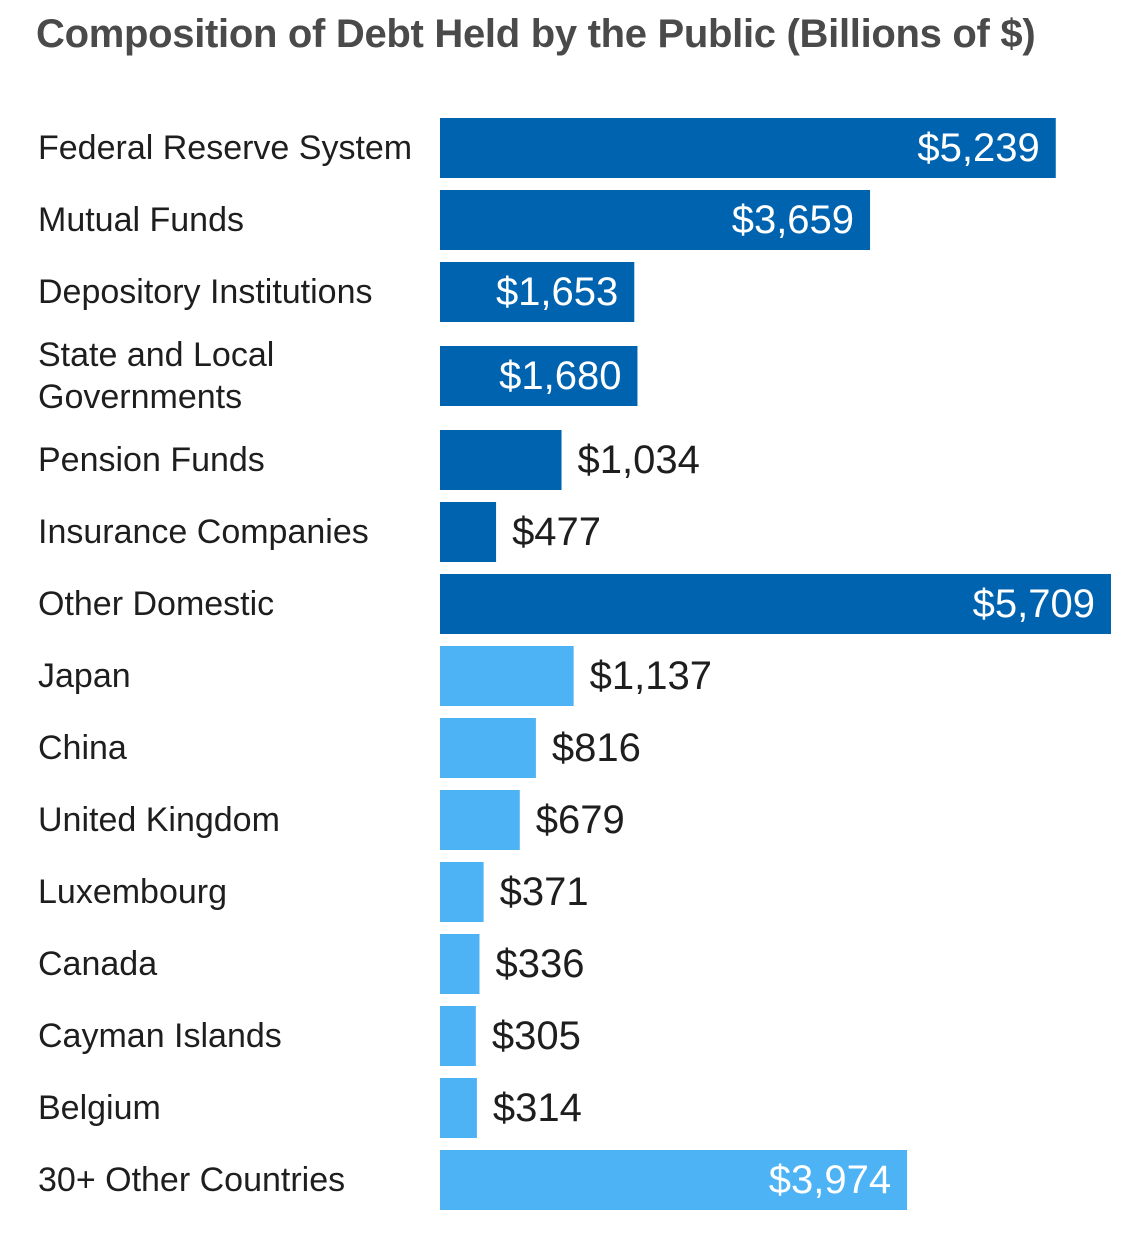 This screenshot has width=1141, height=1238. I want to click on category-label-state-and-local-governments: State and Local Governments, so click(156, 376).